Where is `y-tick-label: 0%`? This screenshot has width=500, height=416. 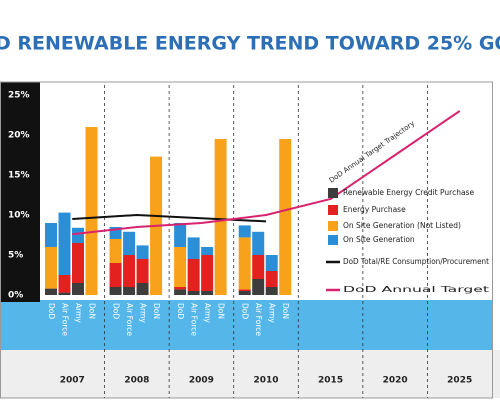 y-tick-label: 0% is located at coordinates (15, 296).